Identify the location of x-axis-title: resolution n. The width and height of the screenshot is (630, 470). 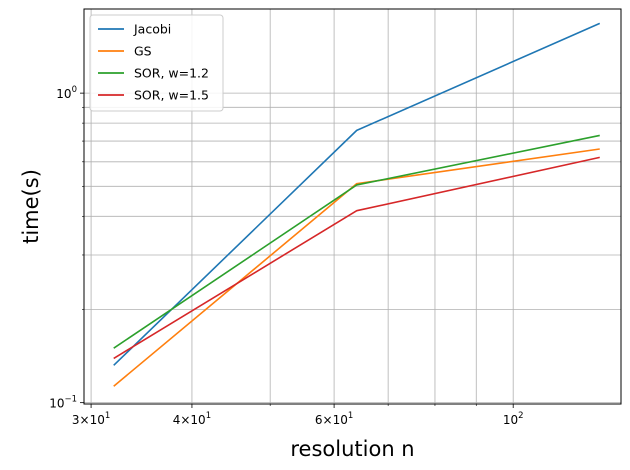
(352, 449).